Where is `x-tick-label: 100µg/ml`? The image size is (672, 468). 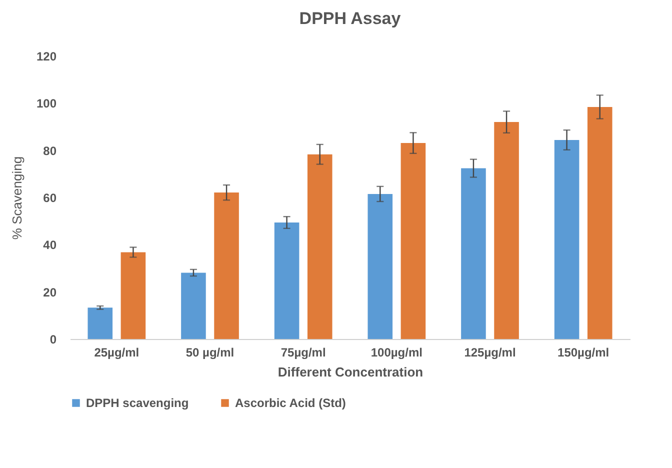 x-tick-label: 100µg/ml is located at coordinates (396, 353).